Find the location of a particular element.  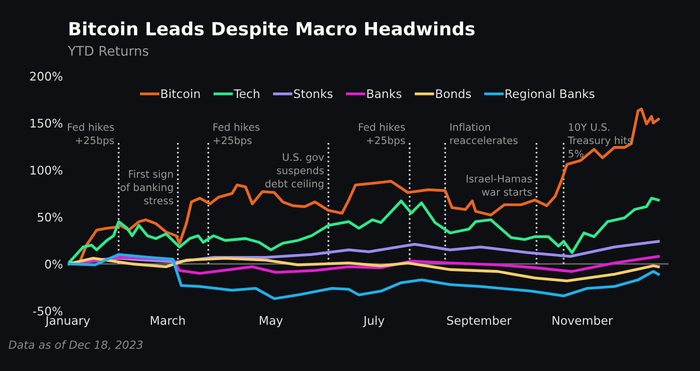

legend-label: Regional Banks is located at coordinates (550, 94).